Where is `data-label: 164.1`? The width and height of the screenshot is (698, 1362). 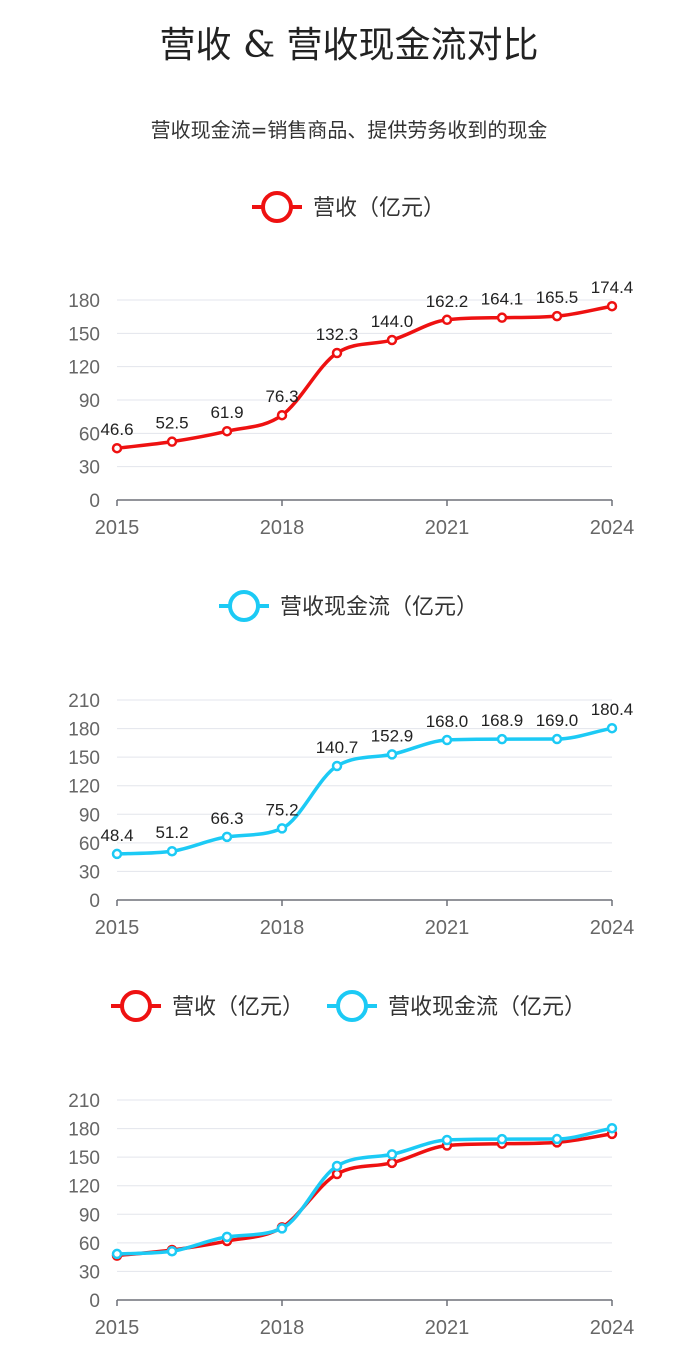 data-label: 164.1 is located at coordinates (502, 299).